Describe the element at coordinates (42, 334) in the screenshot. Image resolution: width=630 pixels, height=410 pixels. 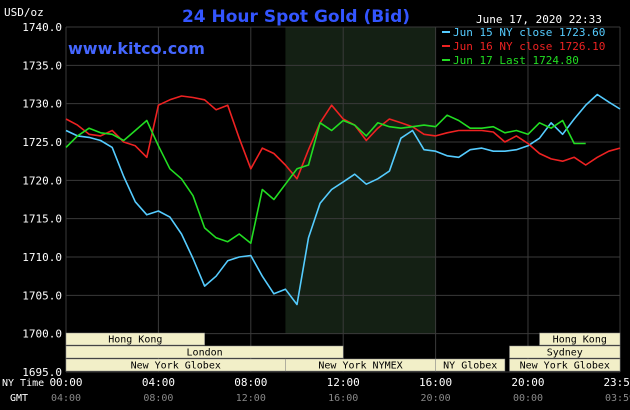
I see `y-tick-label: 1700.0` at that location.